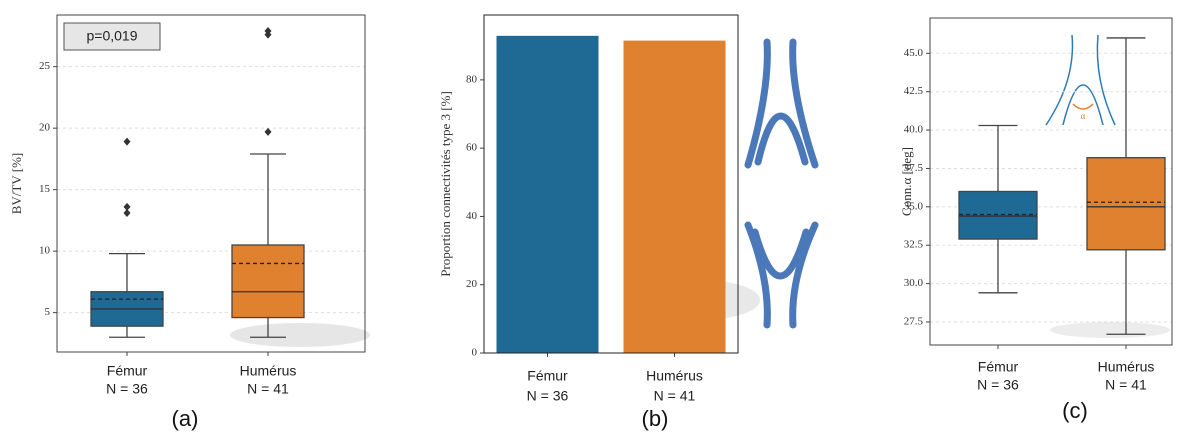 This screenshot has width=1181, height=432. I want to click on y-tick-label: 15, so click(45, 189).